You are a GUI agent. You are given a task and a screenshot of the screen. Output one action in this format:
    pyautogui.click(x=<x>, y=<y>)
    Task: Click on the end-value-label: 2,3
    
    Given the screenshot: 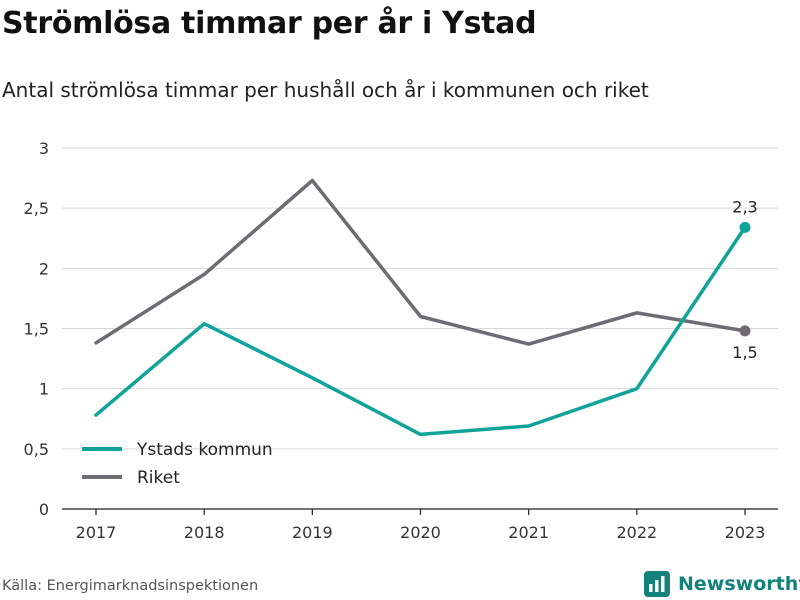 What is the action you would take?
    pyautogui.click(x=744, y=206)
    